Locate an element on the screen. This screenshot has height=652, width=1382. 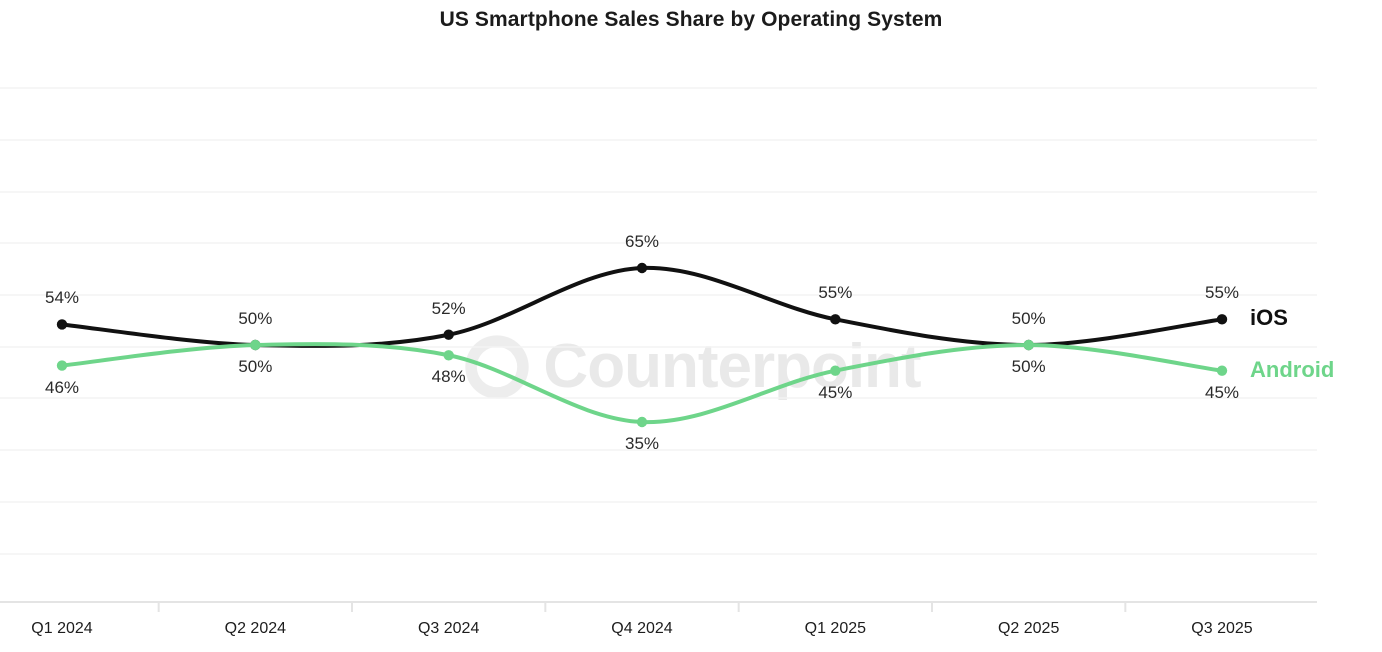
x-axis-label: Q1 2024 is located at coordinates (62, 628).